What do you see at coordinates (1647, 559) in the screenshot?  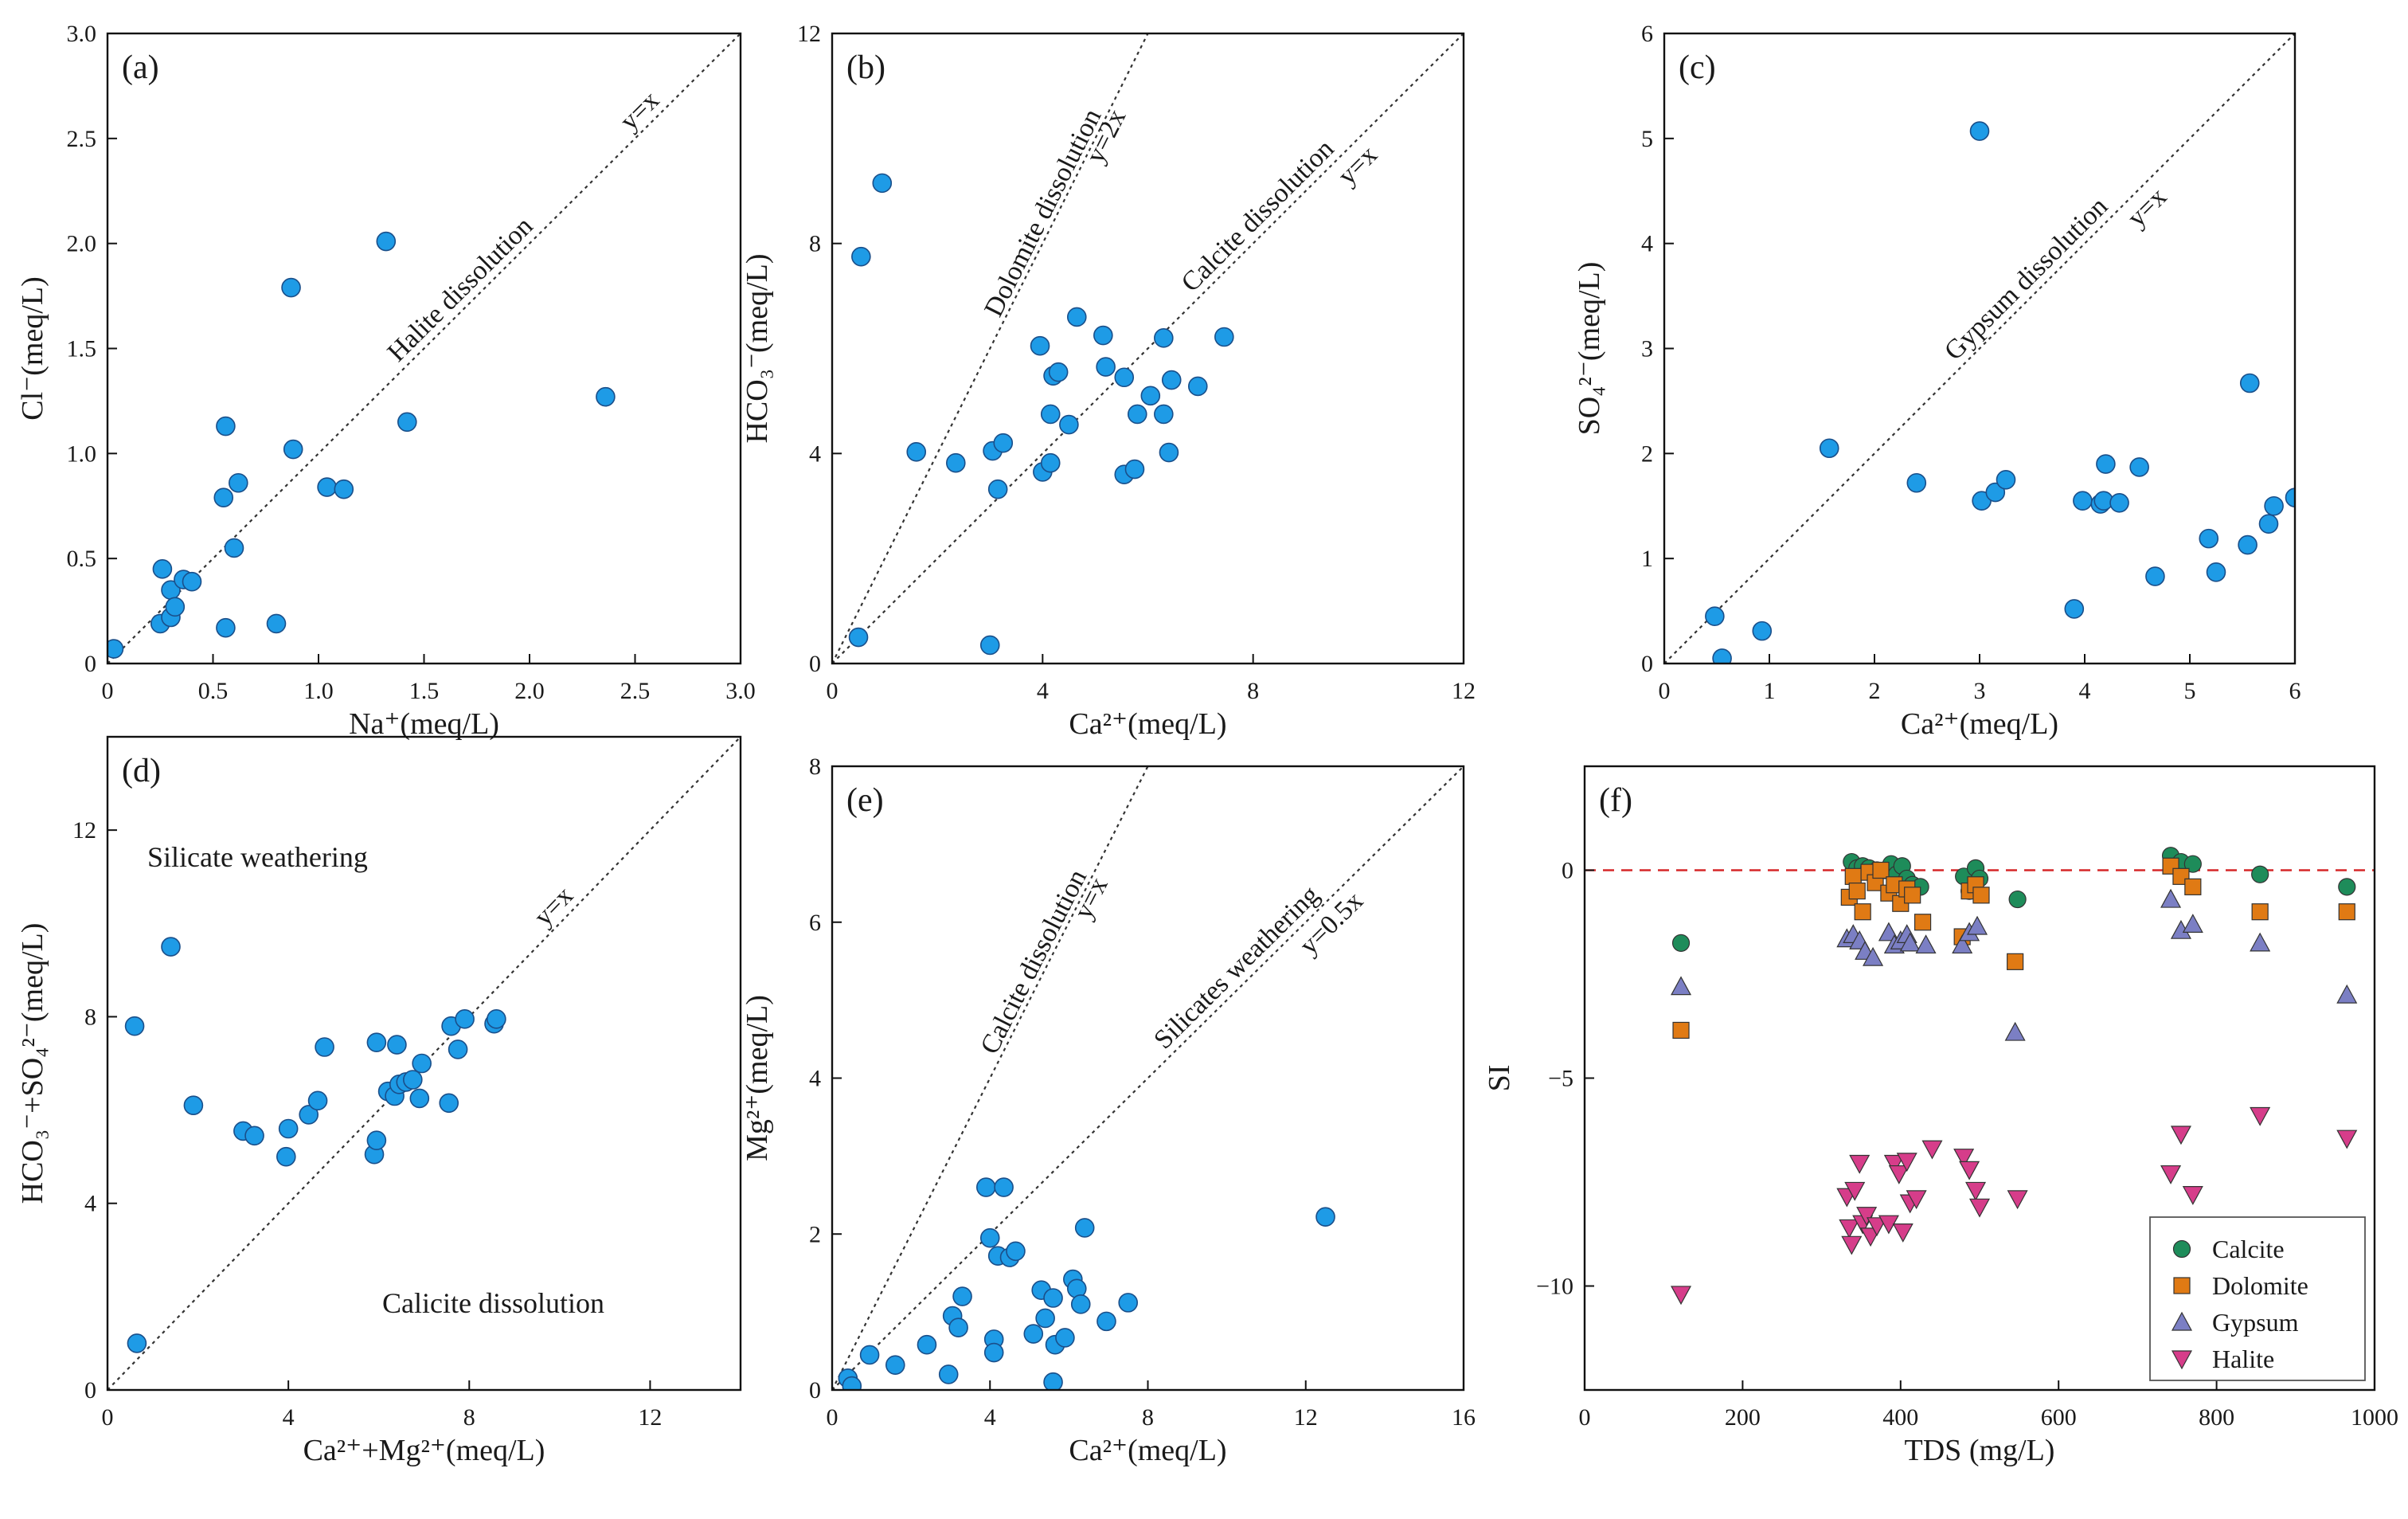 I see `y-tick-label: 1` at bounding box center [1647, 559].